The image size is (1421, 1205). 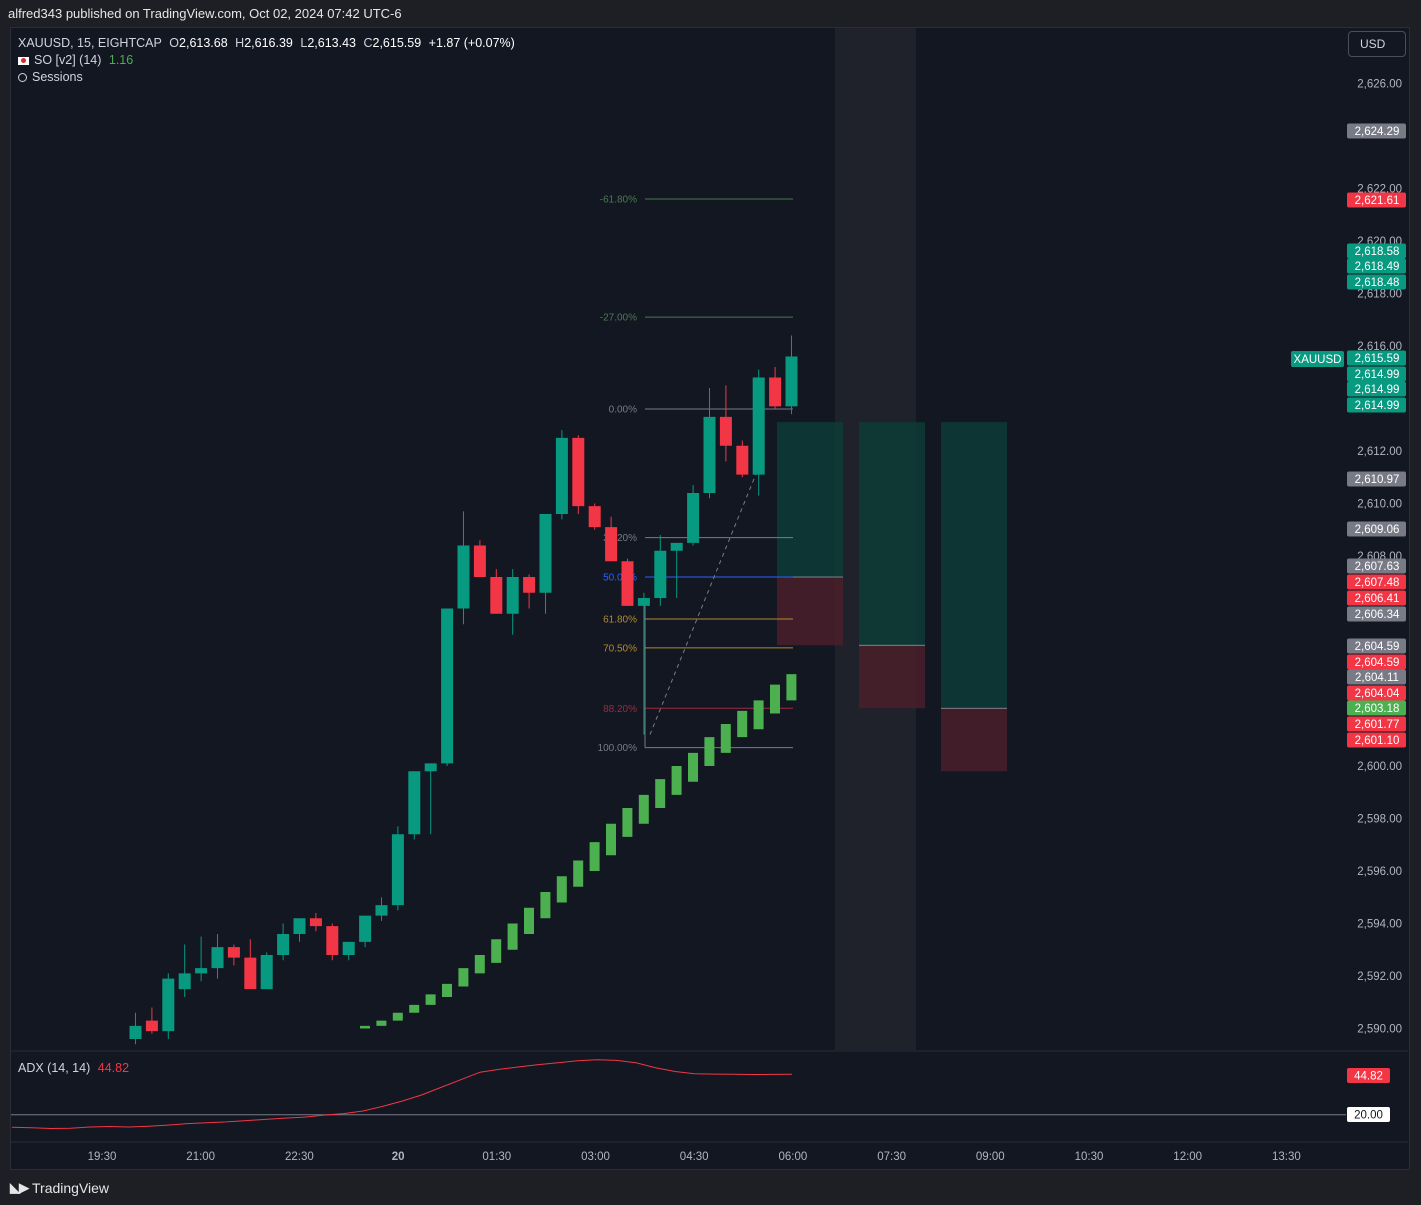 What do you see at coordinates (1379, 505) in the screenshot?
I see `y-tick-label: 2,610.00` at bounding box center [1379, 505].